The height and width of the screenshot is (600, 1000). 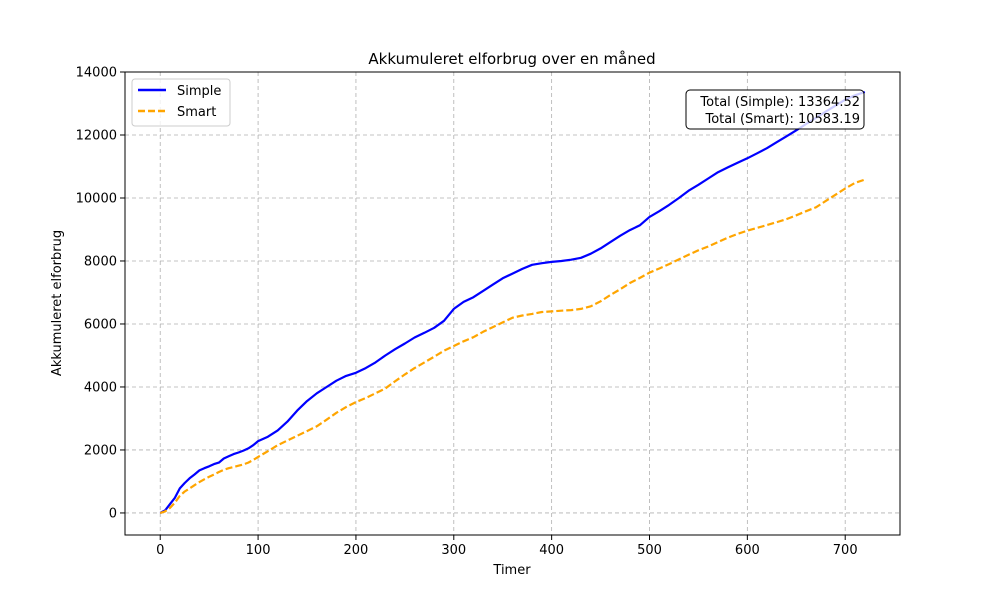 I want to click on y-tick-label: 12000, so click(x=96, y=135).